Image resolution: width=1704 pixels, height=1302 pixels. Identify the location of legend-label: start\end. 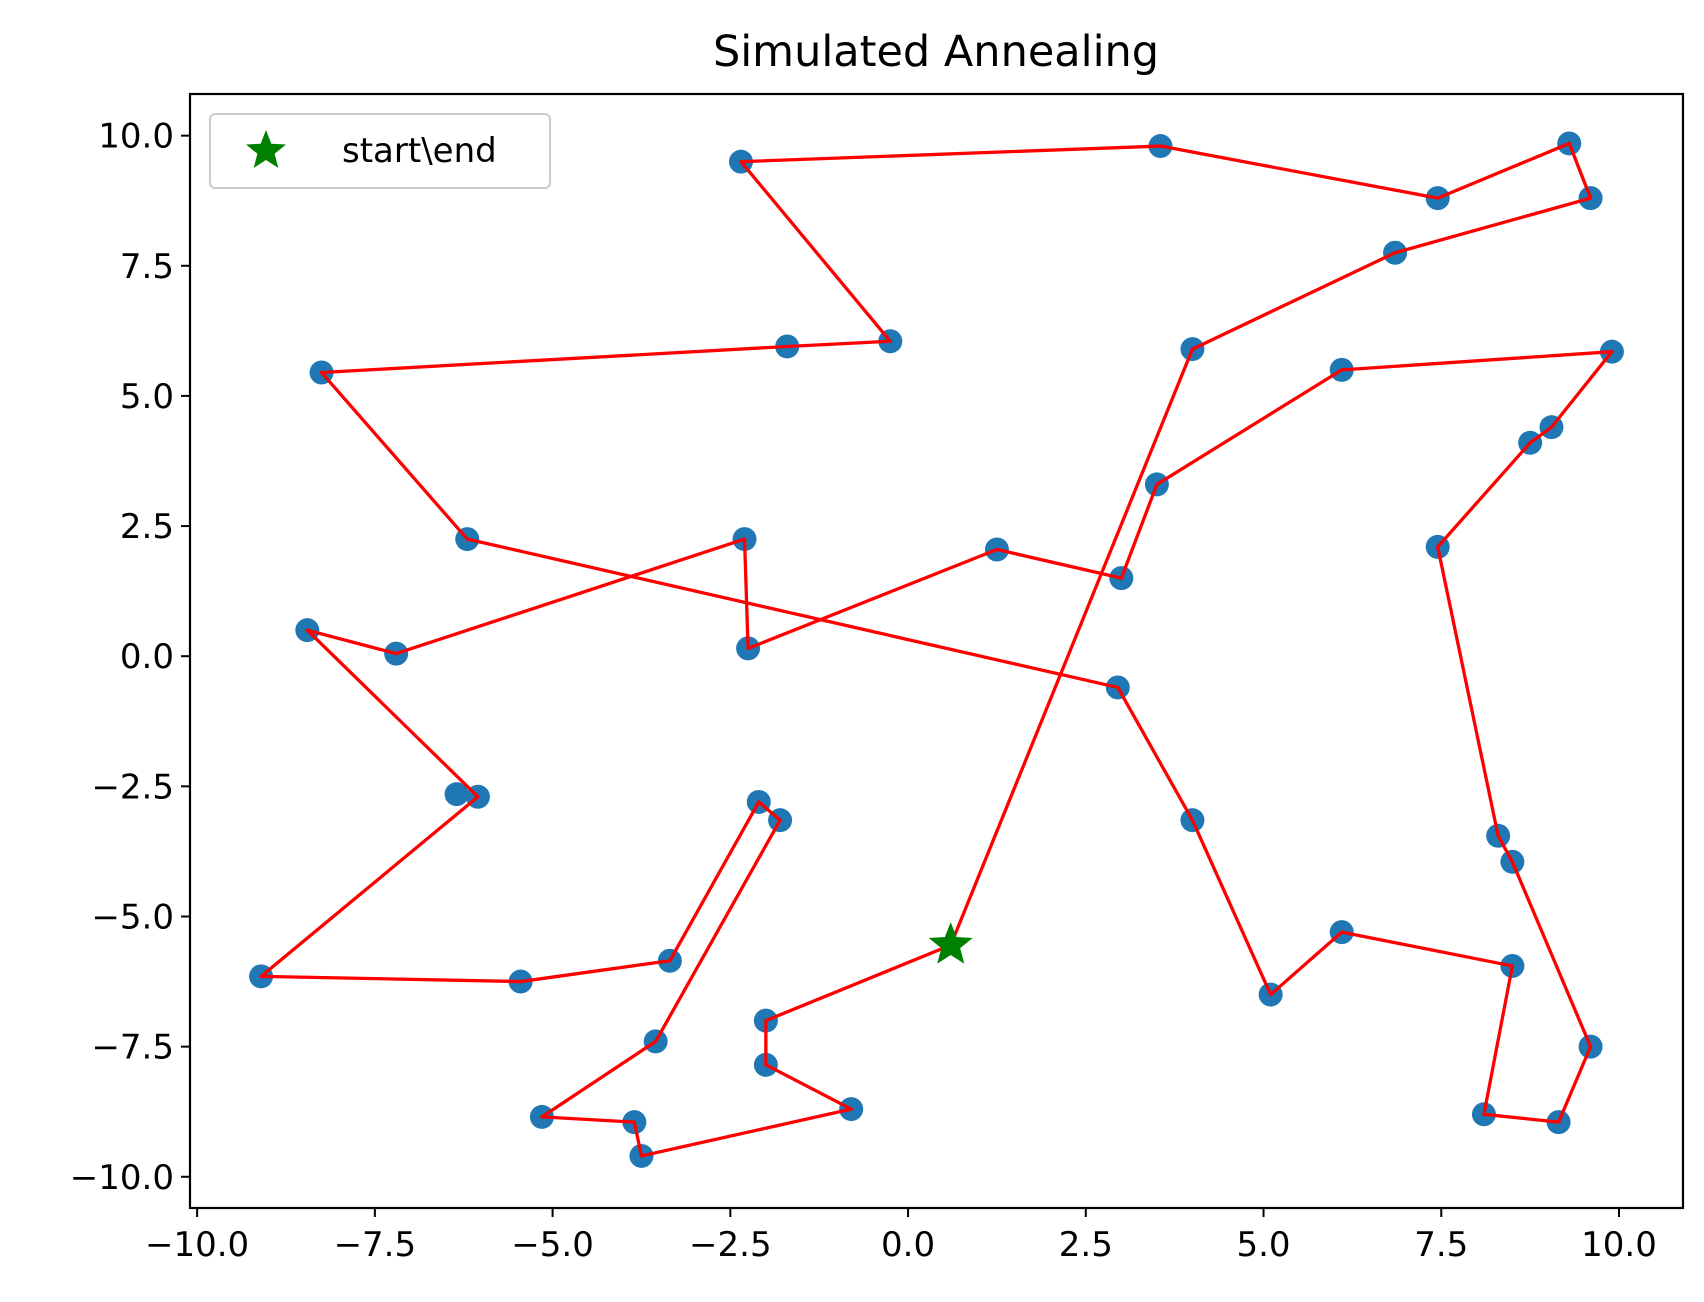
(419, 151).